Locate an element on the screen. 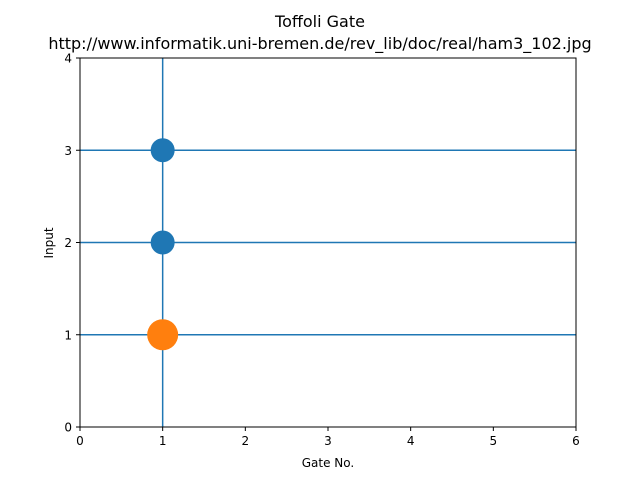 This screenshot has width=640, height=480. x-axis-ticks: 0 1 2 3 4 5 6 is located at coordinates (328, 437).